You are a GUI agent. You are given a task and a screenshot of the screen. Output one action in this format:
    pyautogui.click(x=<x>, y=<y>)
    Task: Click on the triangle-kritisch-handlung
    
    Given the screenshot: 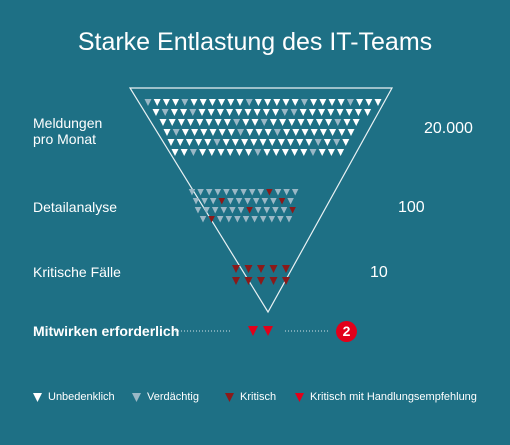 What is the action you would take?
    pyautogui.click(x=253, y=331)
    